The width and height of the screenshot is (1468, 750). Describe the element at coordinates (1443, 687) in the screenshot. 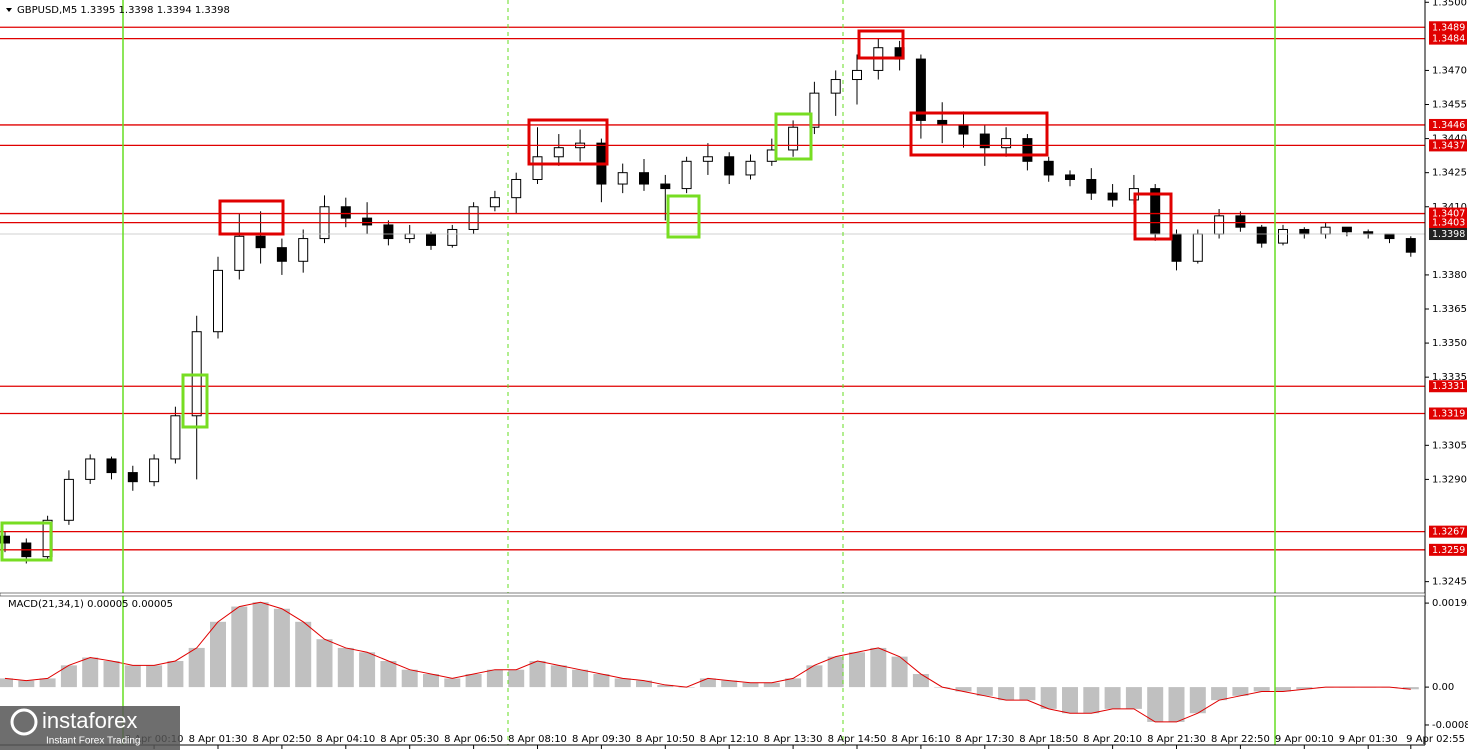

I see `y-tick-label: 0.00` at that location.